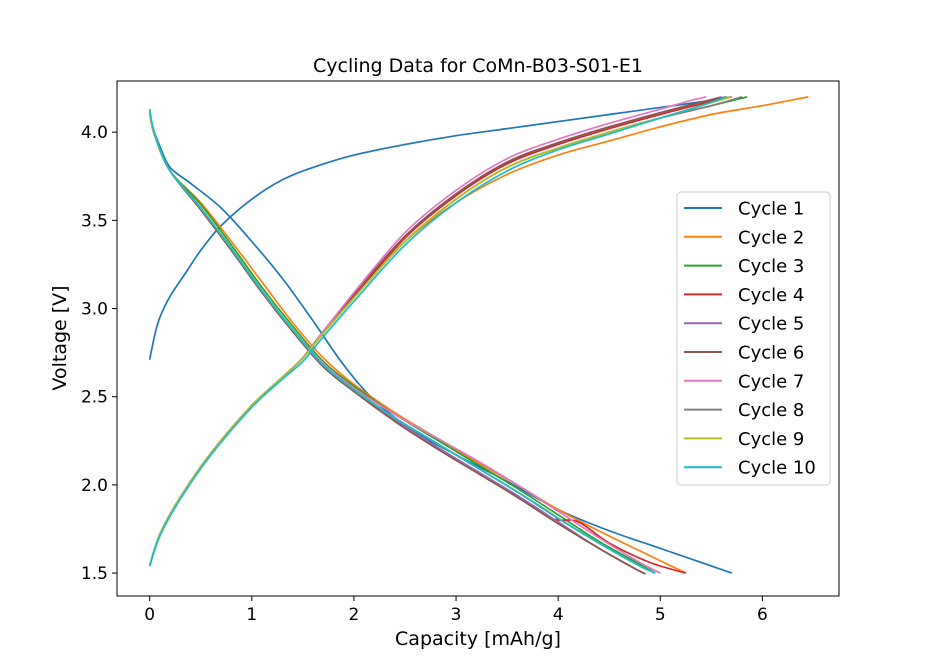 This screenshot has width=933, height=670. What do you see at coordinates (771, 410) in the screenshot?
I see `legend-label-cycle-8: Cycle 8` at bounding box center [771, 410].